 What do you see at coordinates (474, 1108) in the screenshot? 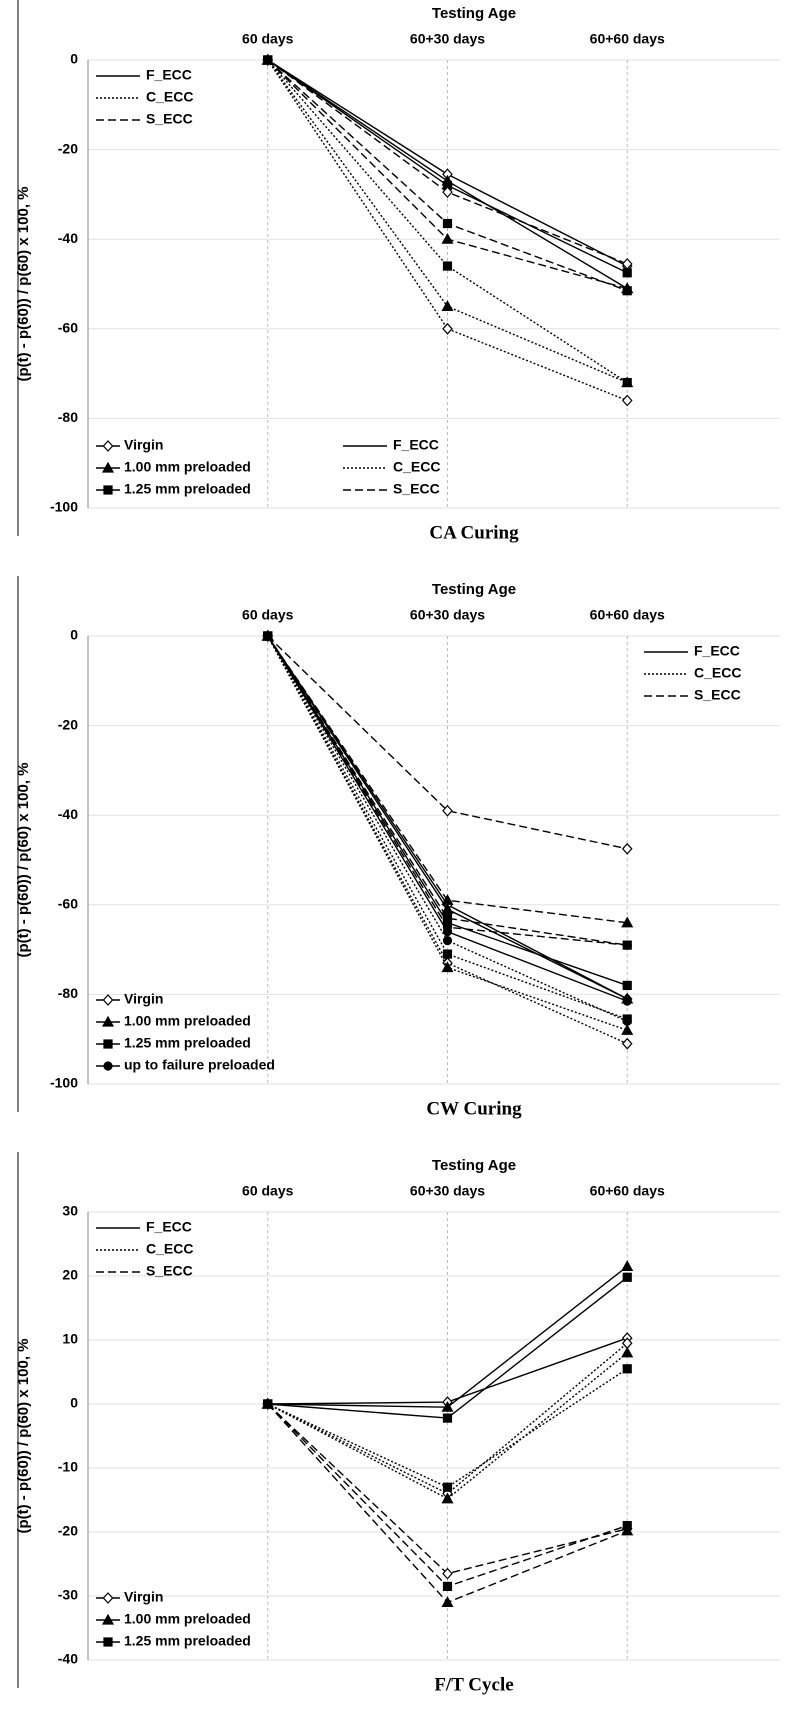
I see `caption: CW Curing` at bounding box center [474, 1108].